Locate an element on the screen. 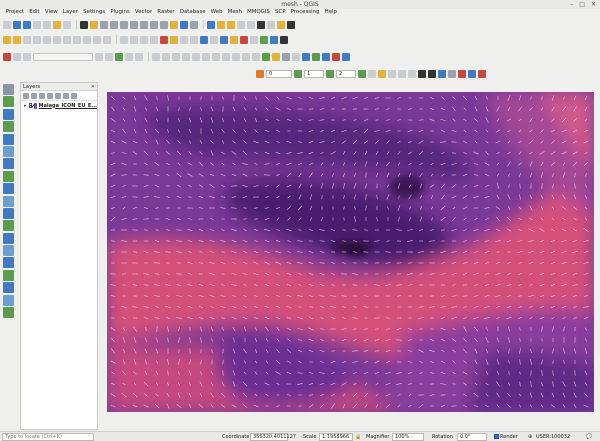  identify-icon is located at coordinates (211, 24).